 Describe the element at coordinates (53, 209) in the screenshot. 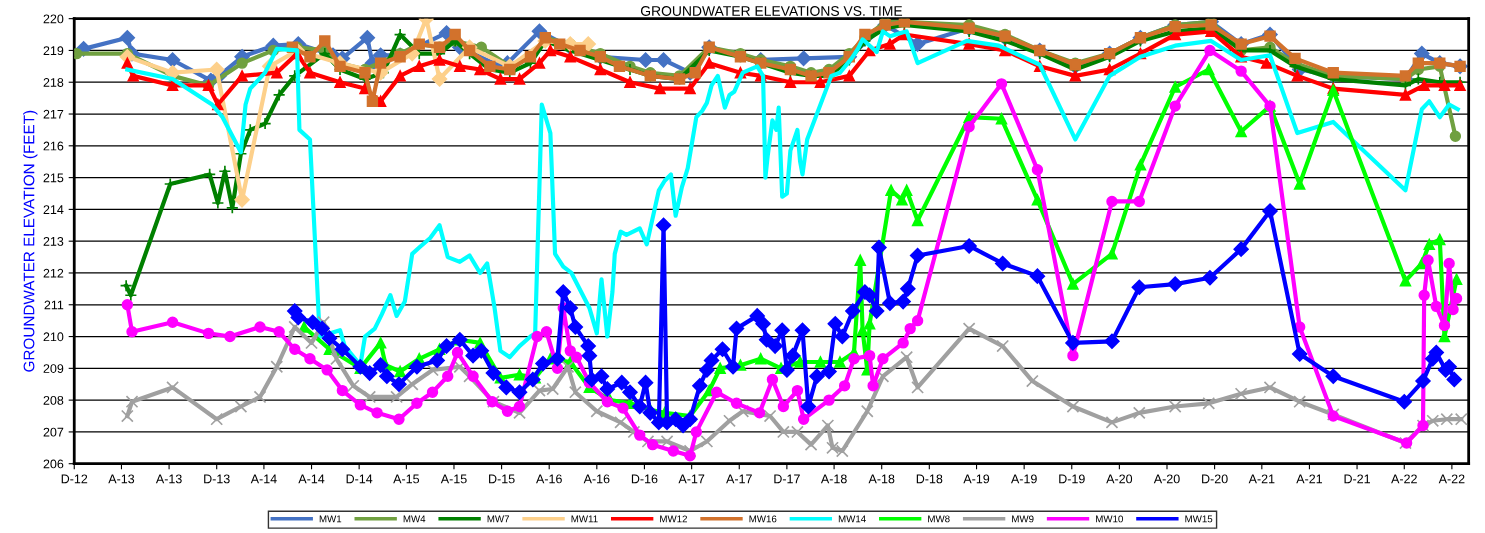

I see `y-tick-label: 214` at that location.